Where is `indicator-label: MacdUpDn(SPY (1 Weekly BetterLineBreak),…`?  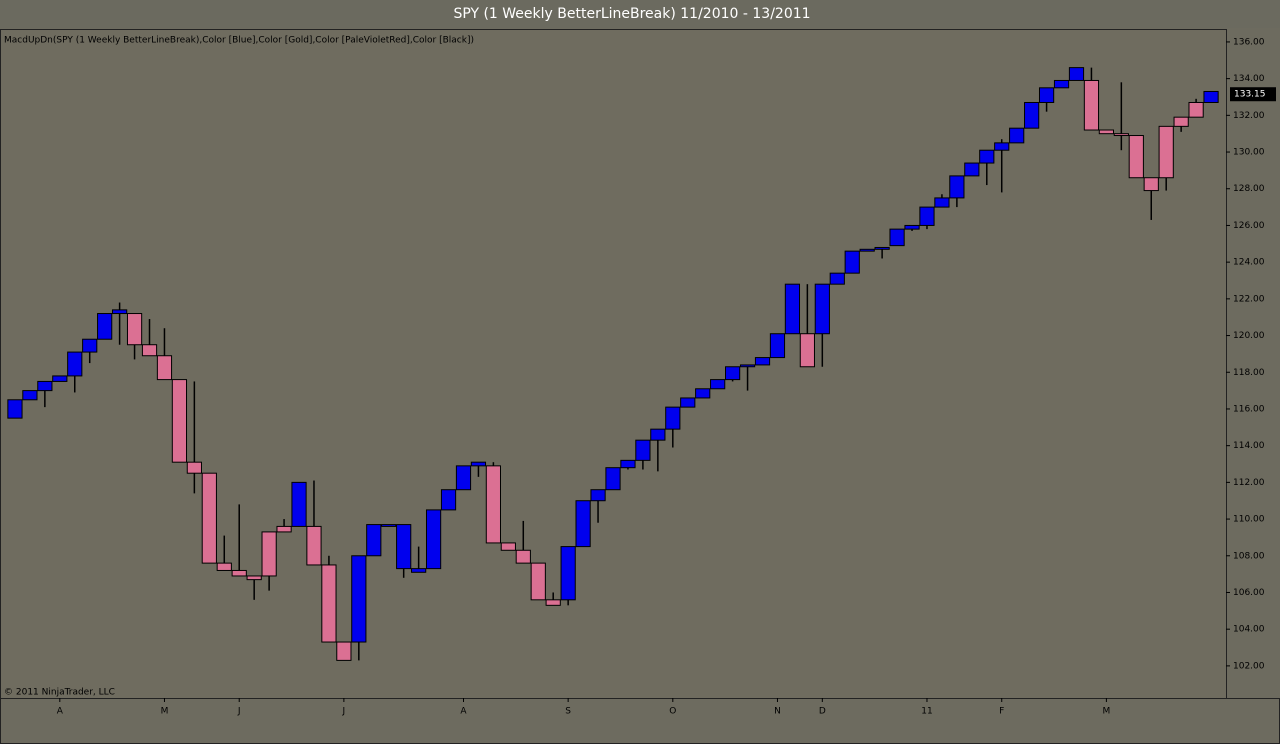 indicator-label: MacdUpDn(SPY (1 Weekly BetterLineBreak),… is located at coordinates (239, 41).